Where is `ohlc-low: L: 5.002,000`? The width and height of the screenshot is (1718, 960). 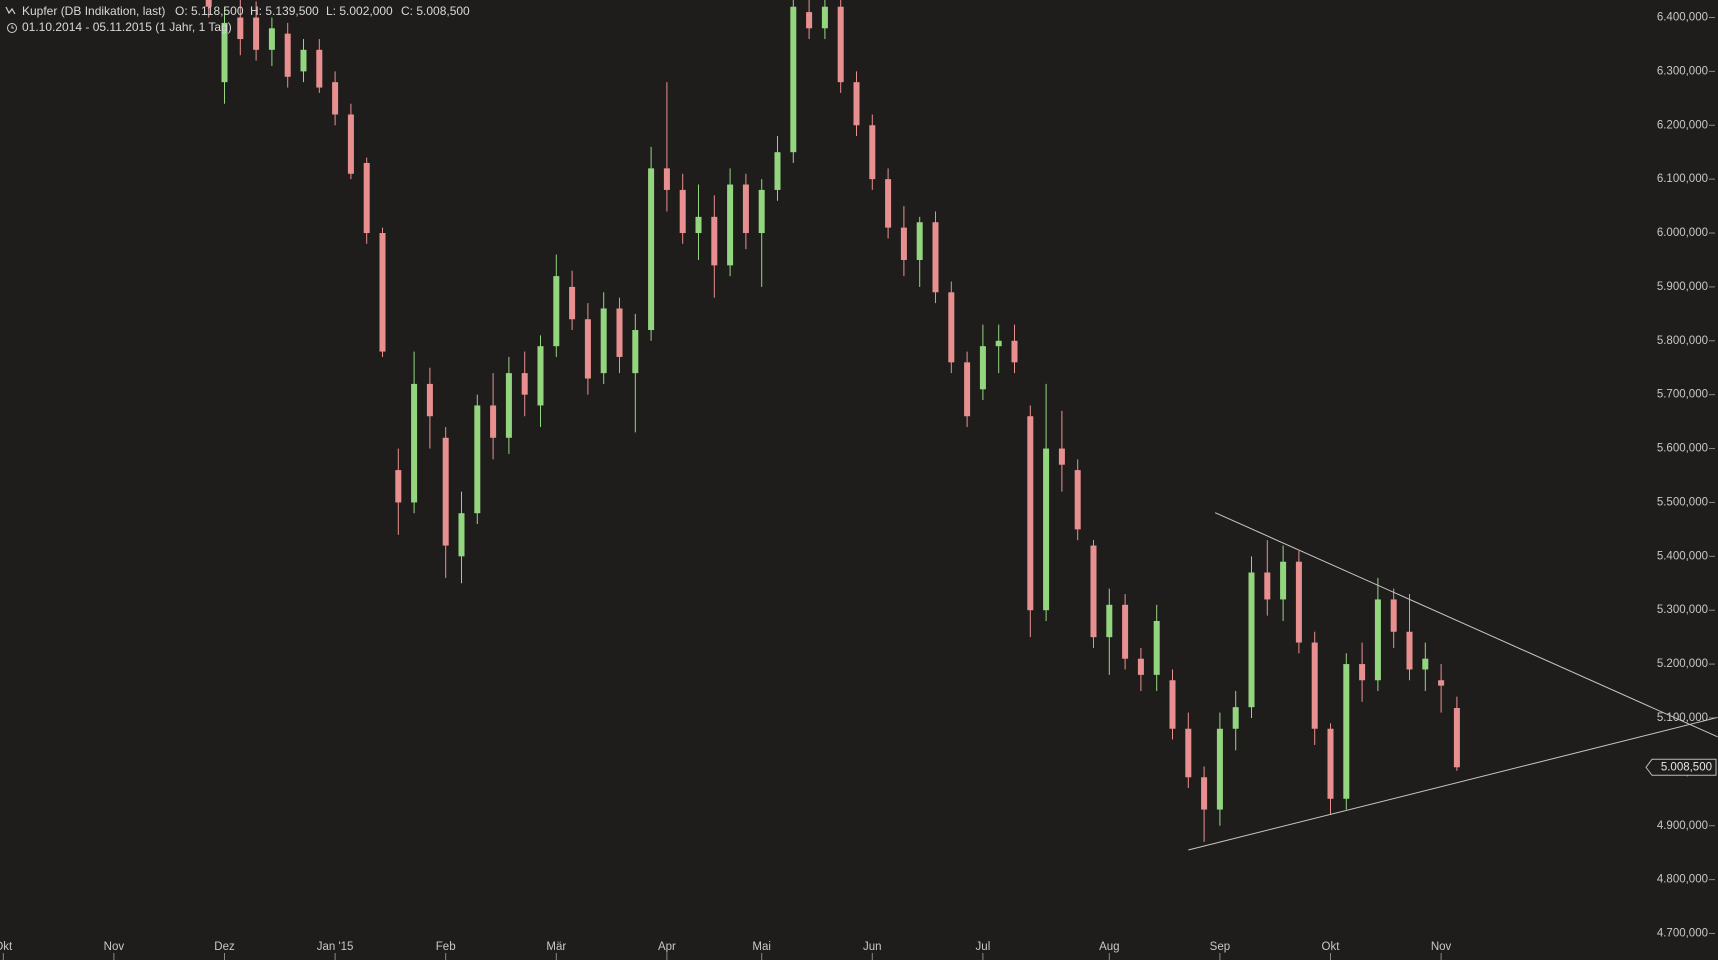
ohlc-low: L: 5.002,000 is located at coordinates (359, 11).